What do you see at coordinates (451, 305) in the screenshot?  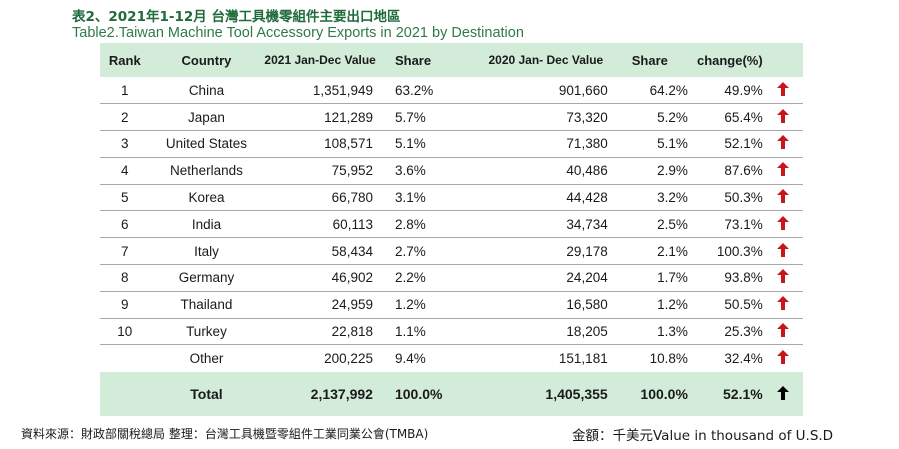 I see `table-row: 9 Thailand 24,959 1.2% 16,580 1.2% 50.5%` at bounding box center [451, 305].